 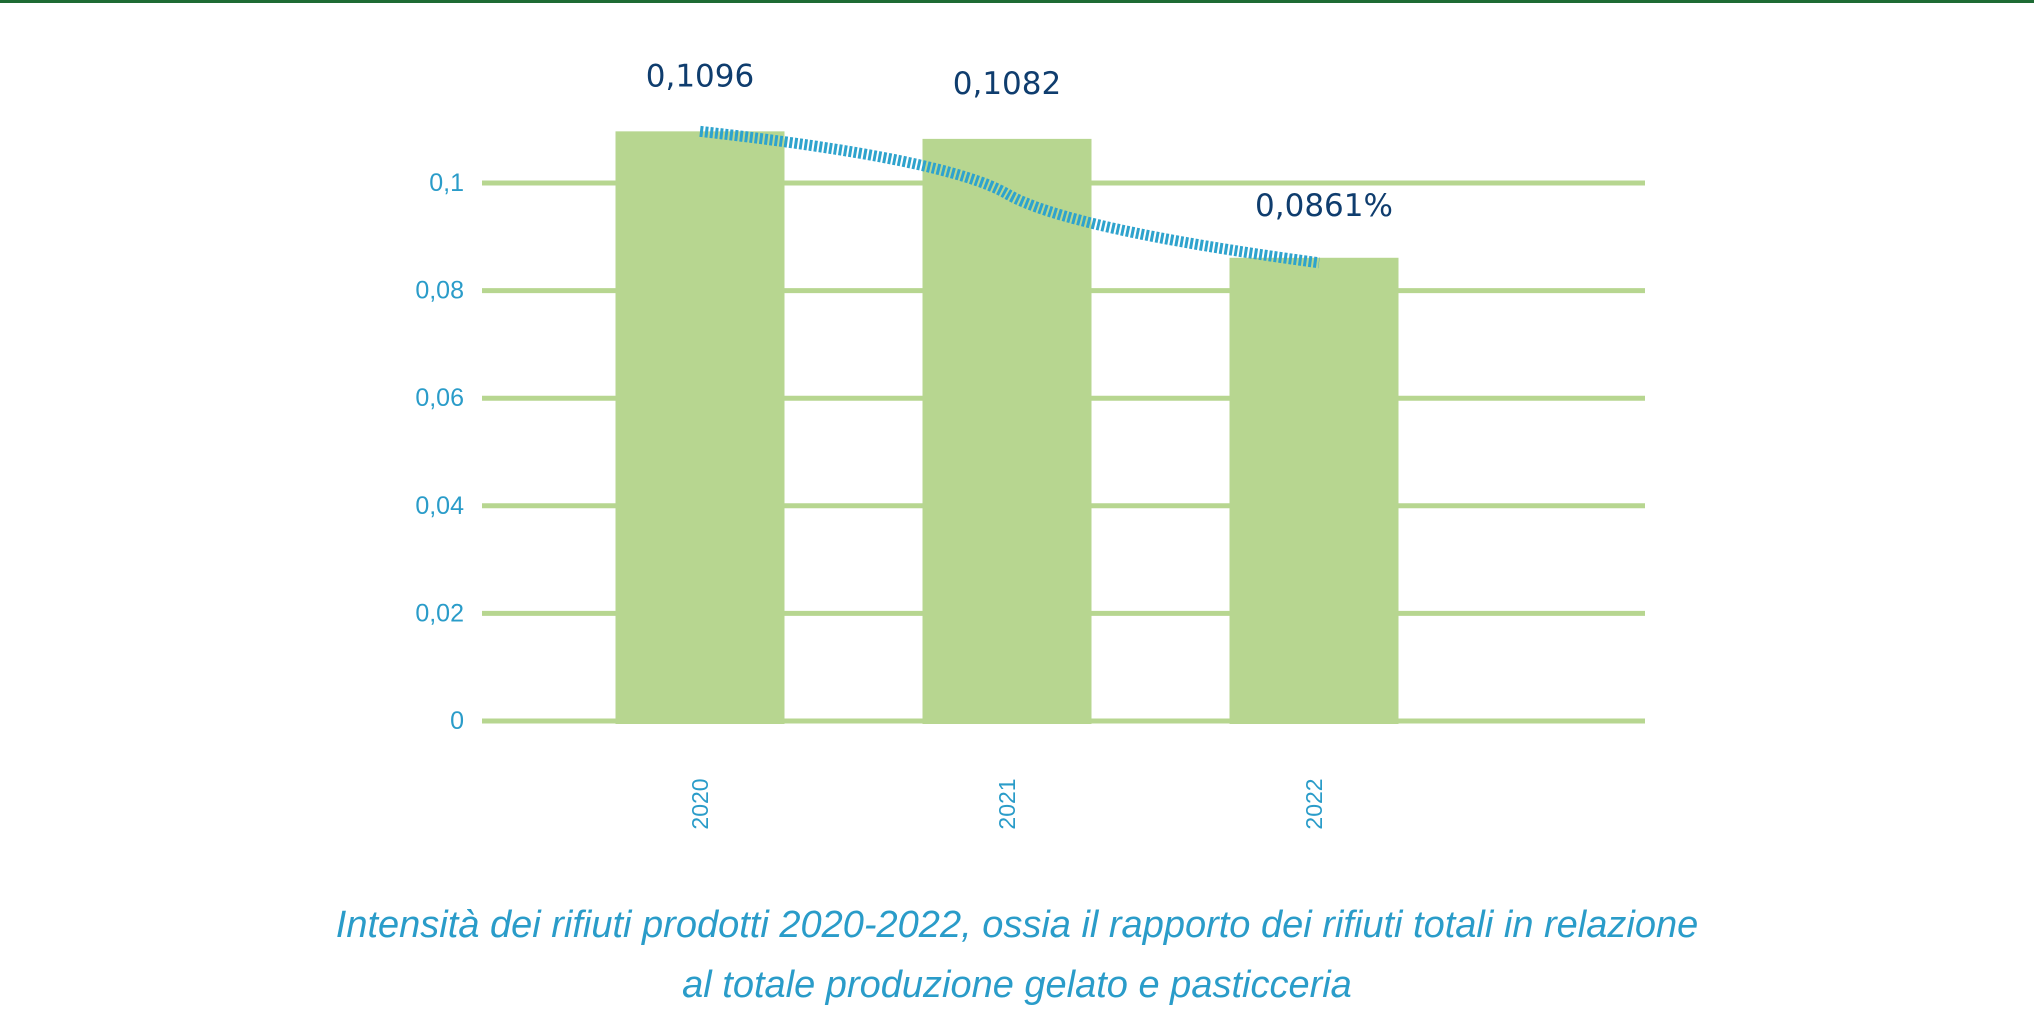 I want to click on y-tick-label: 0,02, so click(x=439, y=613).